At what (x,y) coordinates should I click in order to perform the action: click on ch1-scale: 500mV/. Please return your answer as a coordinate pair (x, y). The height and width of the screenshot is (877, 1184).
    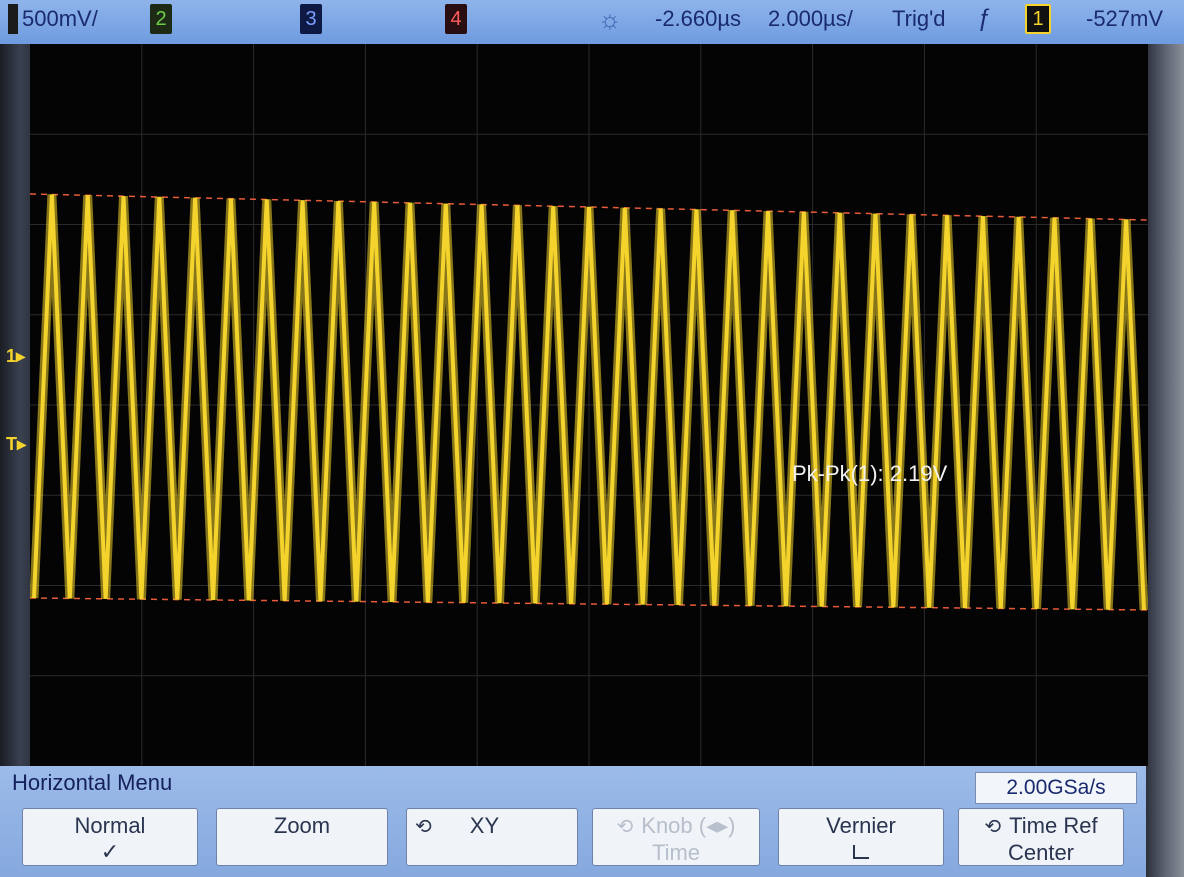
    Looking at the image, I should click on (60, 18).